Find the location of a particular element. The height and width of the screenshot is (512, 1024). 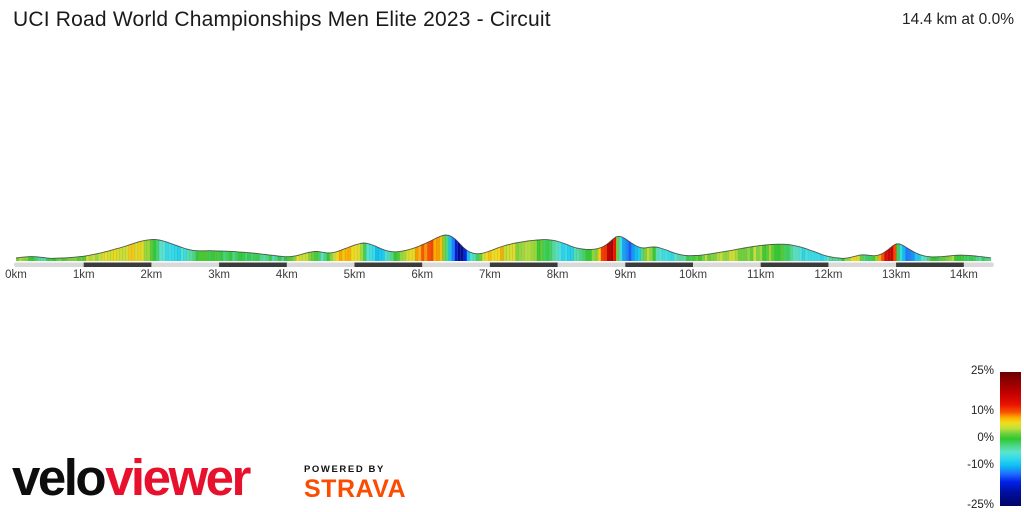

x-tick-label: 7km is located at coordinates (490, 275).